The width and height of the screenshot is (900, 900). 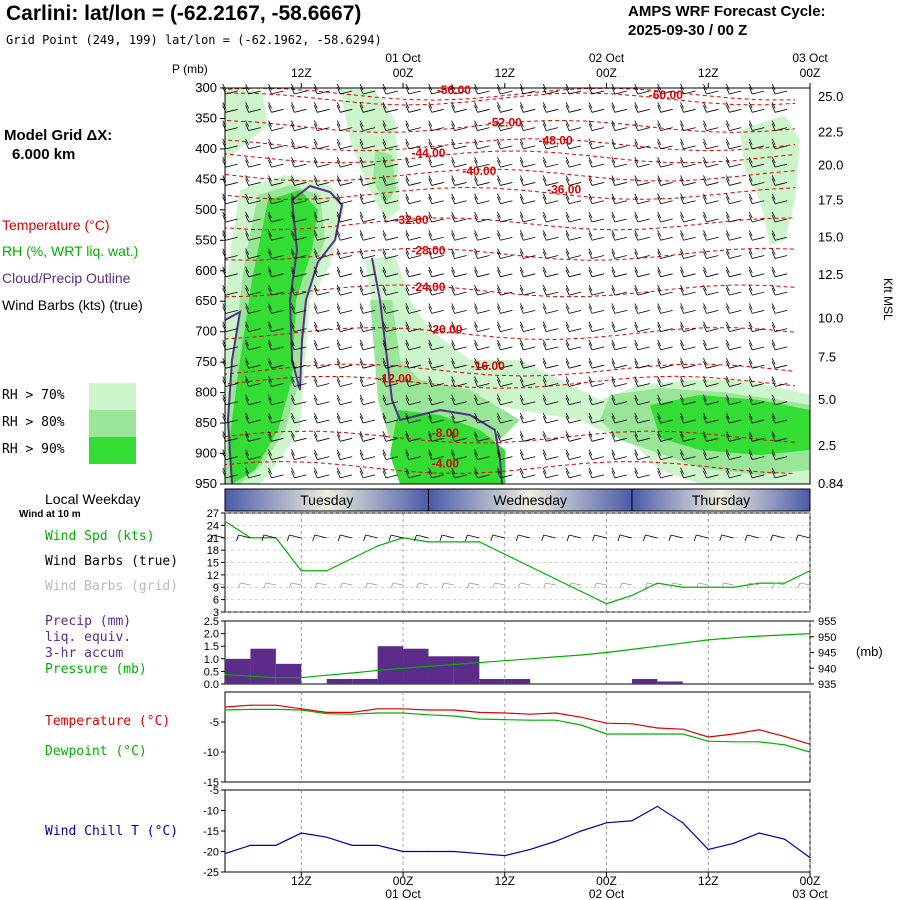 What do you see at coordinates (66, 278) in the screenshot?
I see `legend-cloud: Cloud/Precip Outline` at bounding box center [66, 278].